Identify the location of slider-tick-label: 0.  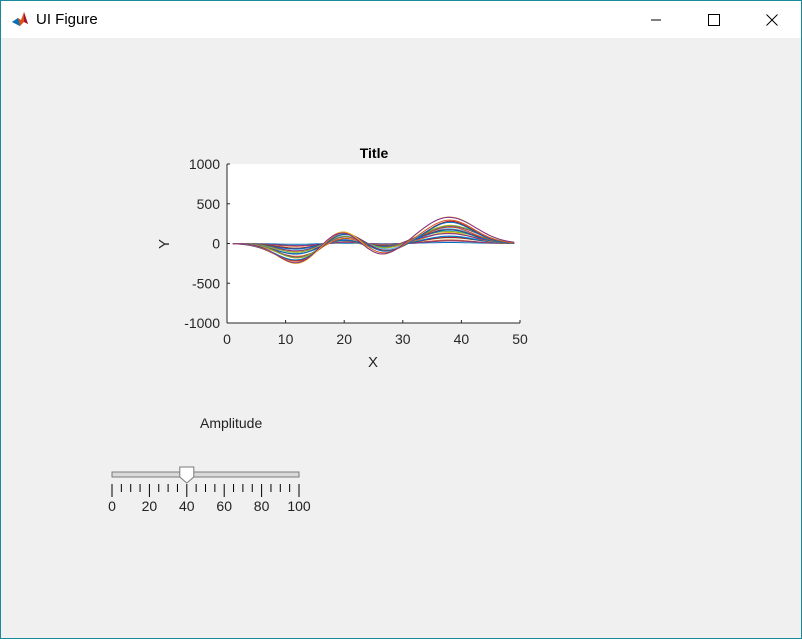
(112, 506).